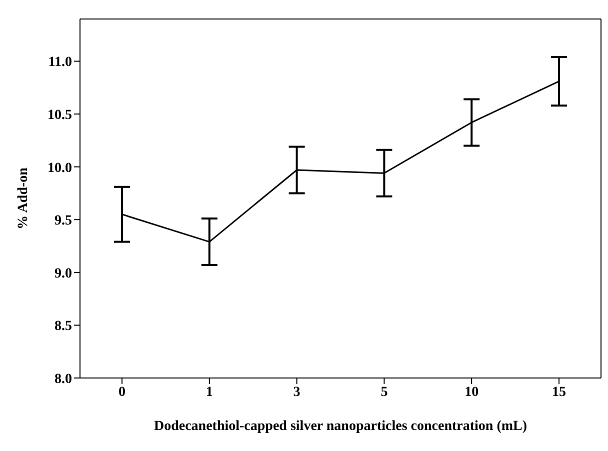 The image size is (608, 451). What do you see at coordinates (60, 62) in the screenshot?
I see `y-tick-label: 11.0` at bounding box center [60, 62].